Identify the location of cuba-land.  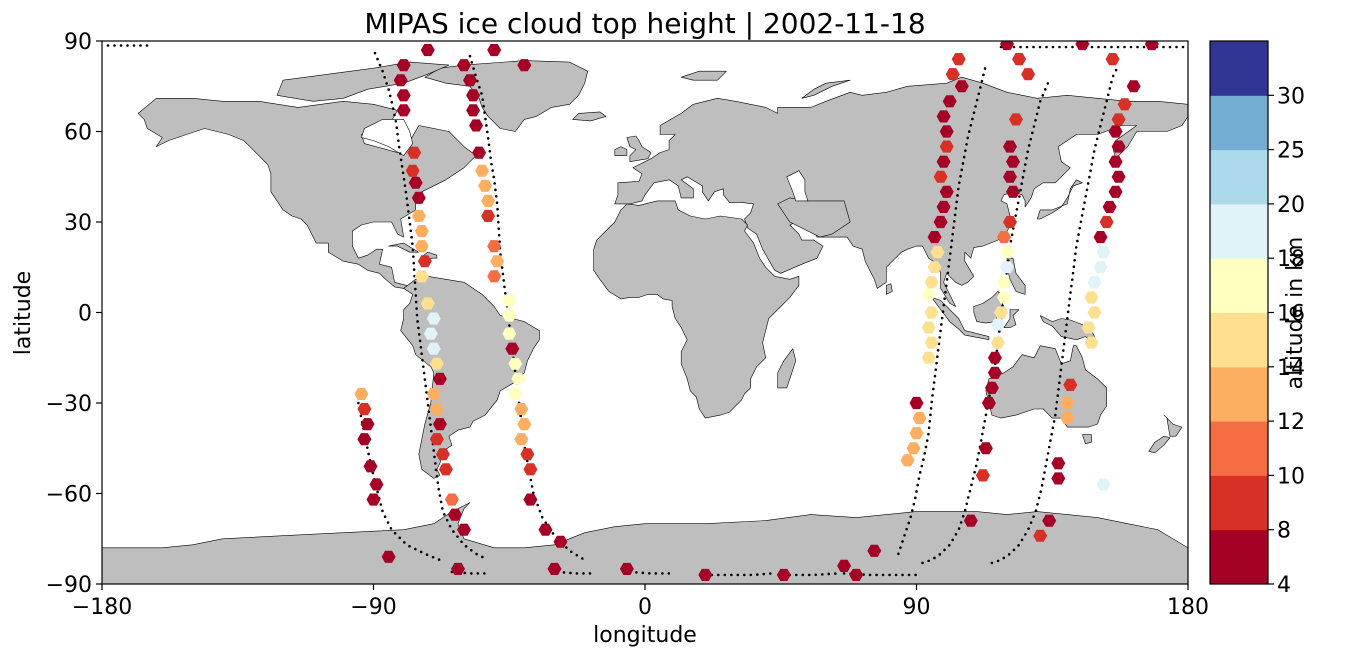
(404, 247).